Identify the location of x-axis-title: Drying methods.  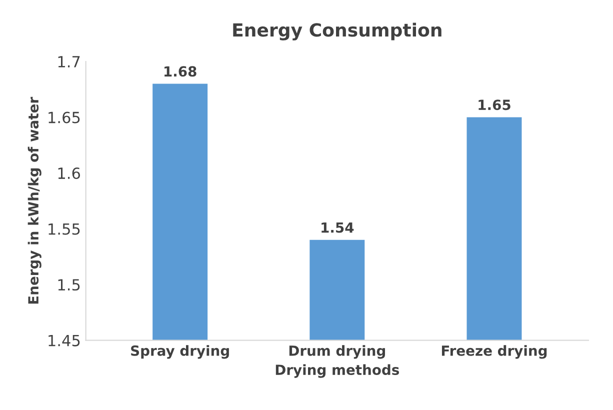
(338, 371).